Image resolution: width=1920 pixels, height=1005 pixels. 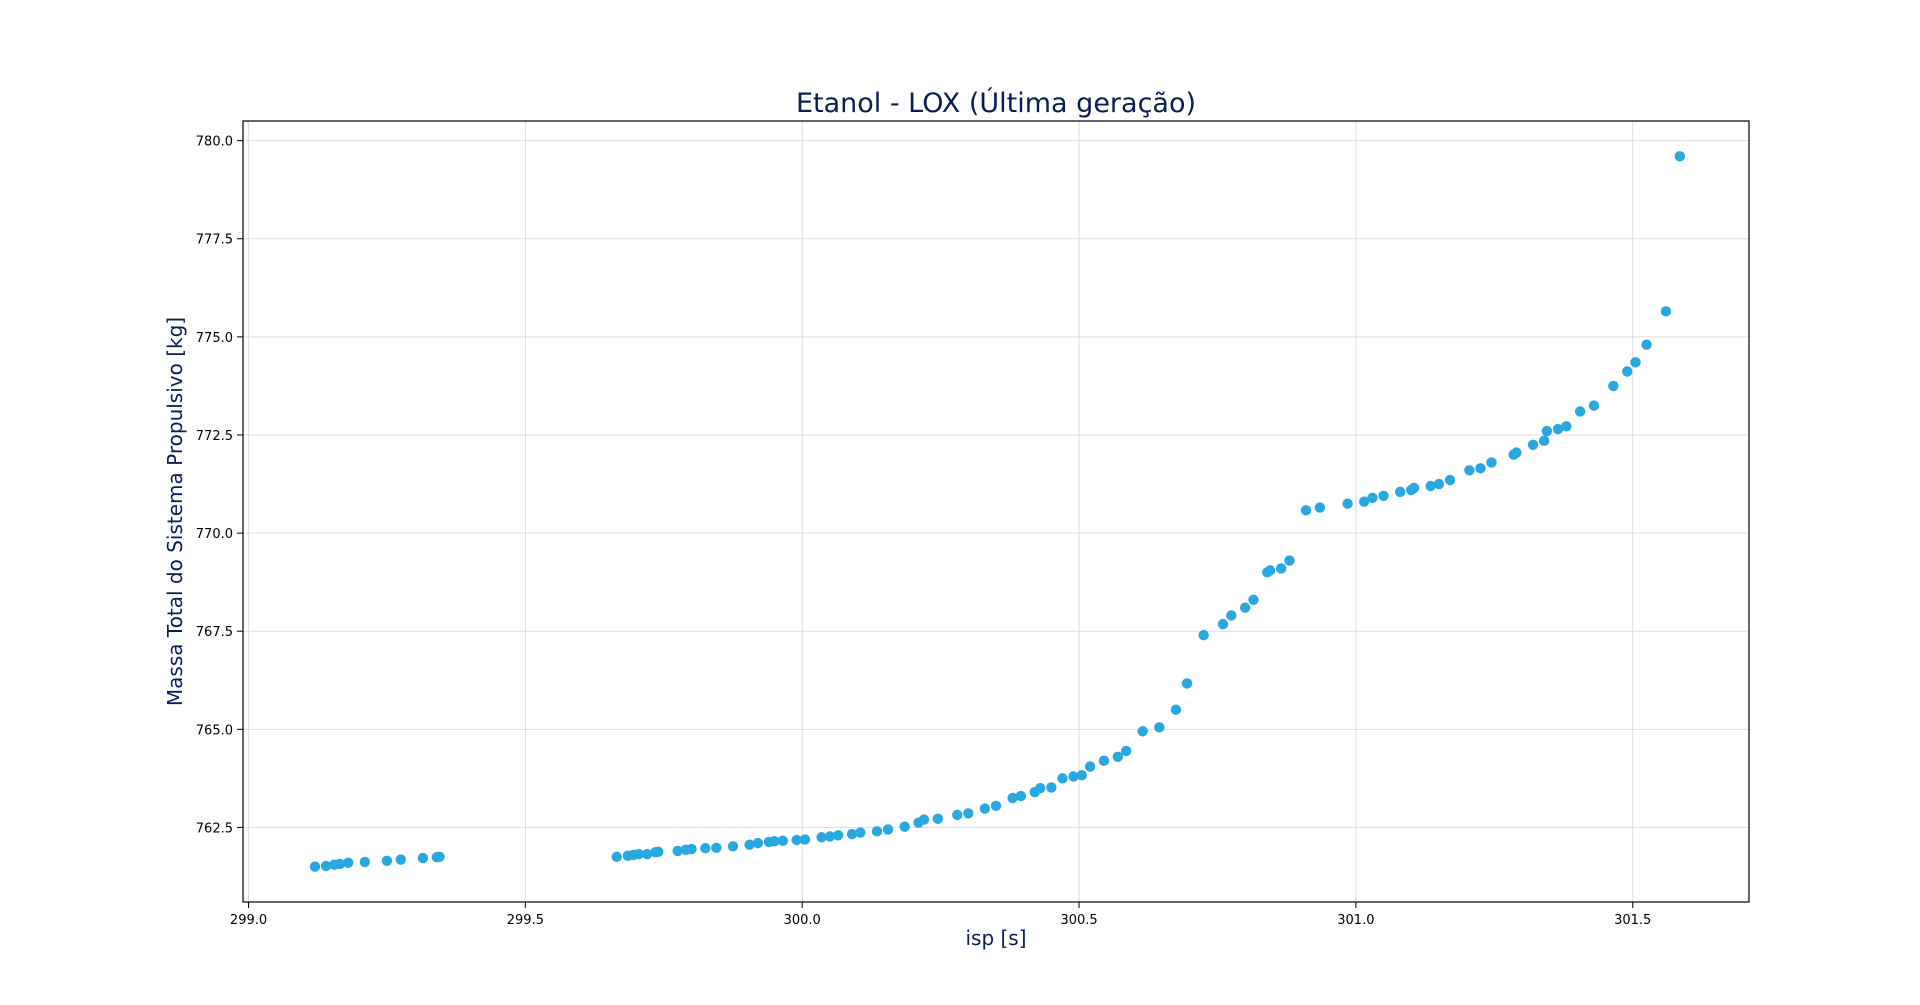 What do you see at coordinates (525, 920) in the screenshot?
I see `x-tick-label: 299.5` at bounding box center [525, 920].